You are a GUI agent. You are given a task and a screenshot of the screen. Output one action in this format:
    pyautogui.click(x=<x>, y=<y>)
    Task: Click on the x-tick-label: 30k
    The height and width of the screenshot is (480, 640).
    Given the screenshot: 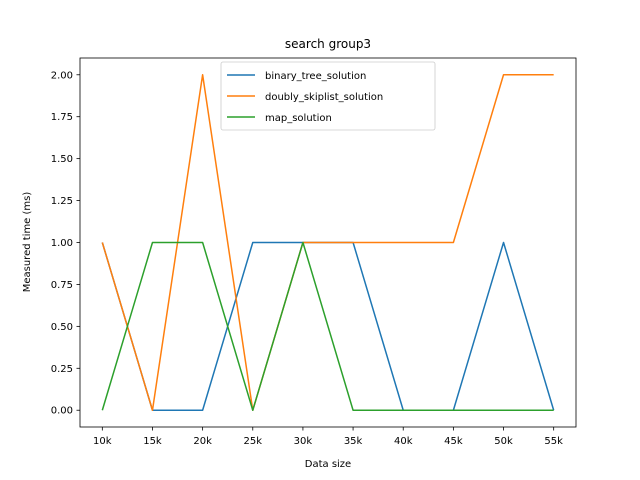 What is the action you would take?
    pyautogui.click(x=303, y=441)
    